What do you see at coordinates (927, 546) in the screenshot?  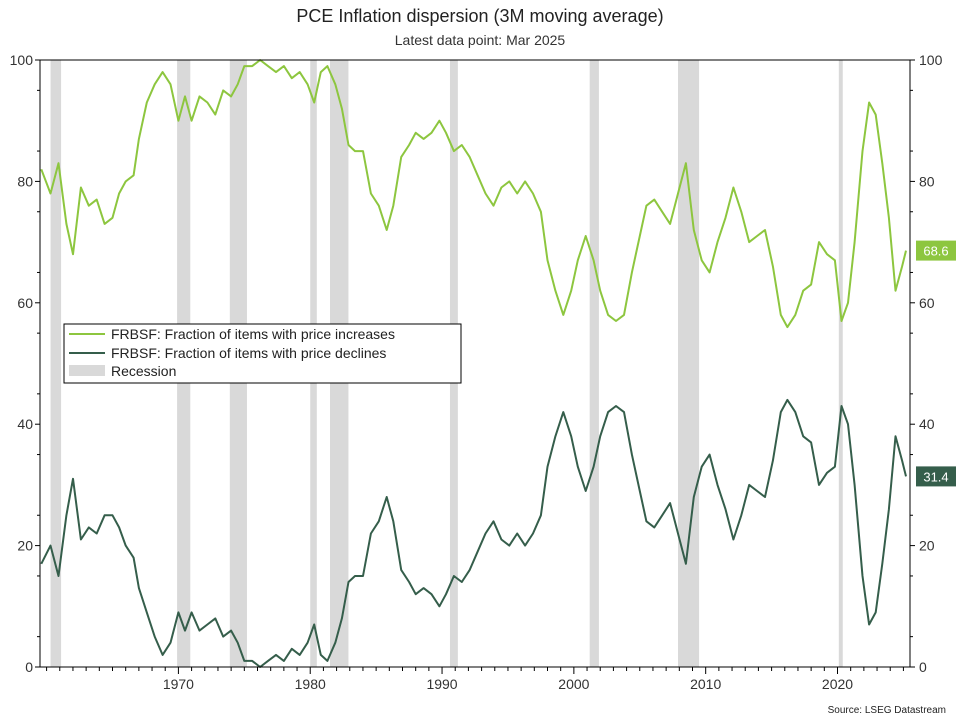 I see `y-tick-label-right: 20` at bounding box center [927, 546].